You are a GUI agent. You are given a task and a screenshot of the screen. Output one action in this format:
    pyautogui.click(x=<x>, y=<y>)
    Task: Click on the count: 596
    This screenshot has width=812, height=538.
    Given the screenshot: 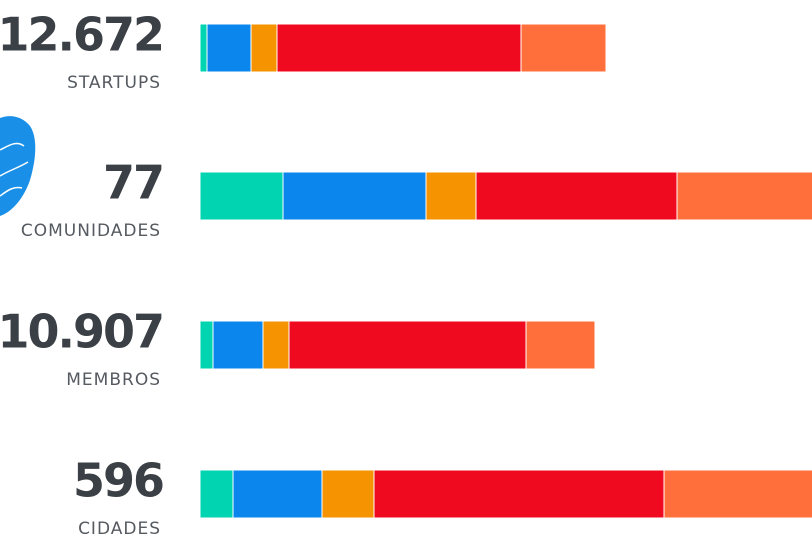 What is the action you would take?
    pyautogui.click(x=118, y=481)
    